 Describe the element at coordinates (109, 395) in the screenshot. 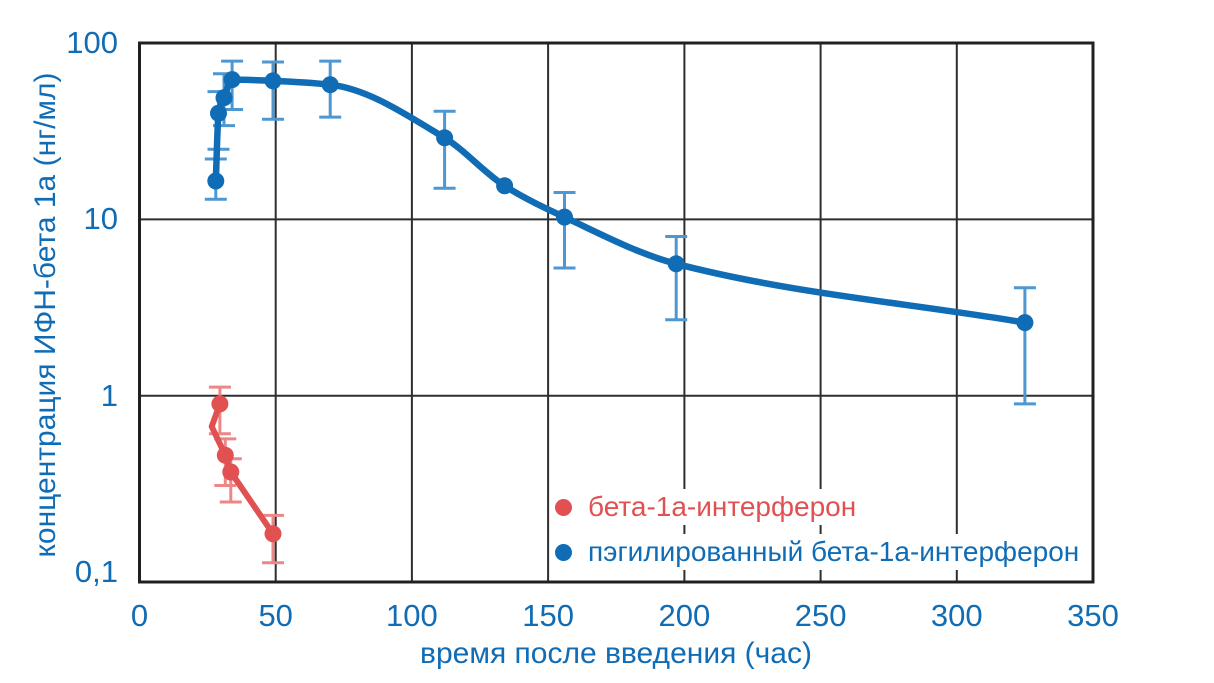

I see `y-tick-label-1: 1` at that location.